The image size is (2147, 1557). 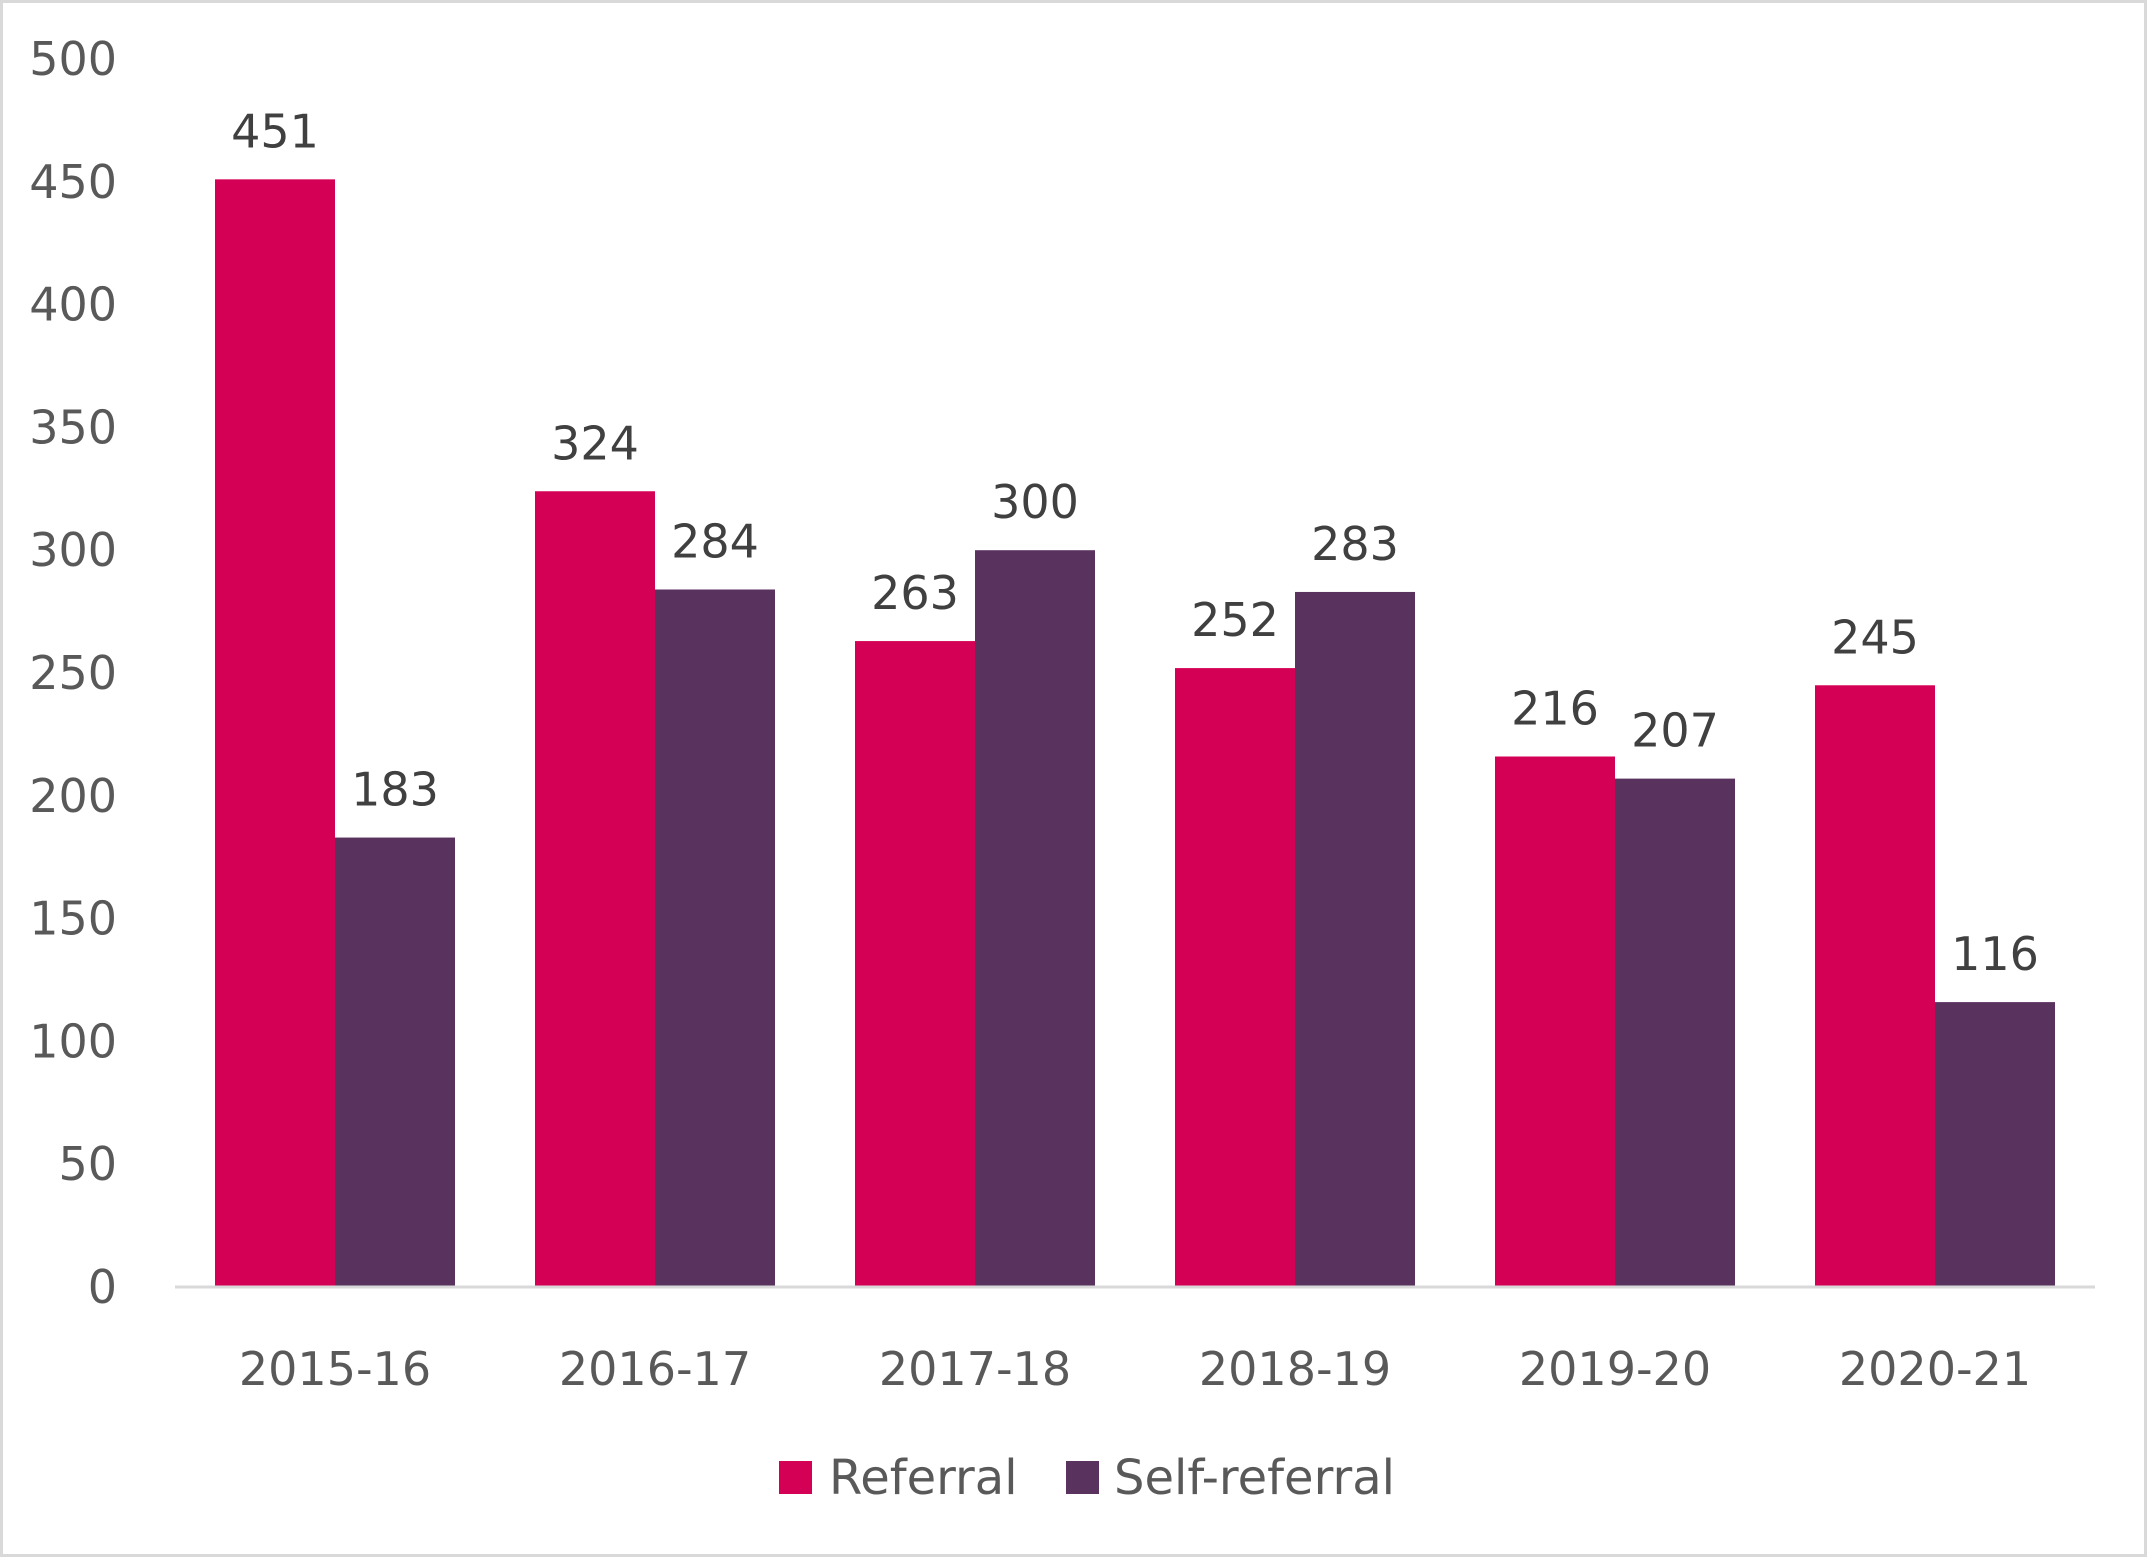 I want to click on legend: Referral Self-referral, so click(x=1087, y=1478).